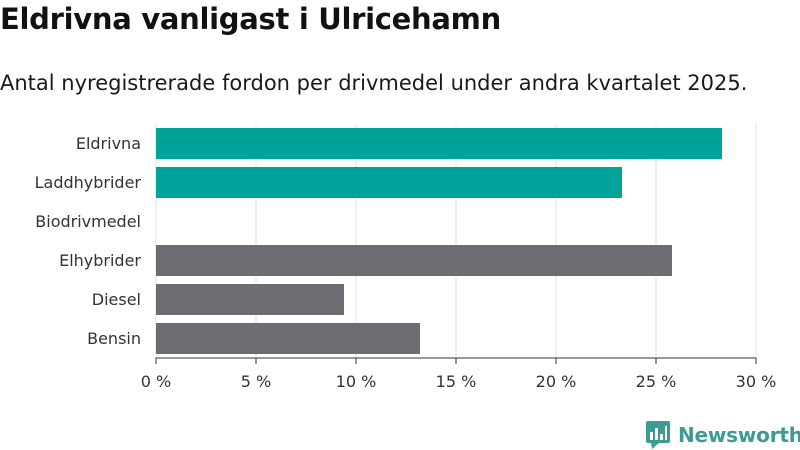 The height and width of the screenshot is (450, 800). I want to click on newsworthy-logo: Newsworthy, so click(722, 435).